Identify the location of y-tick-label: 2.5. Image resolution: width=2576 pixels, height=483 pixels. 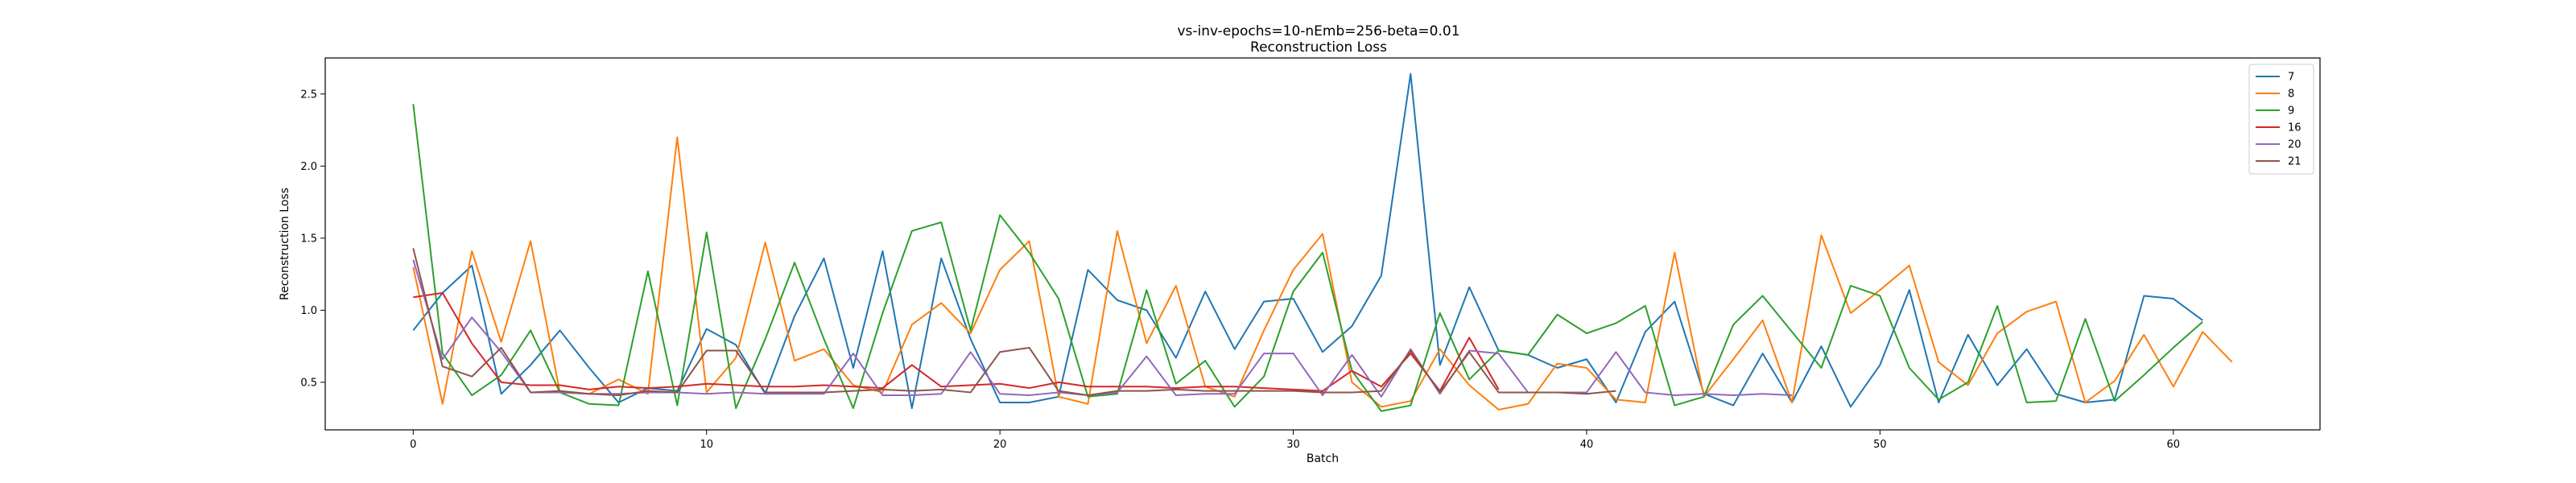
(308, 95).